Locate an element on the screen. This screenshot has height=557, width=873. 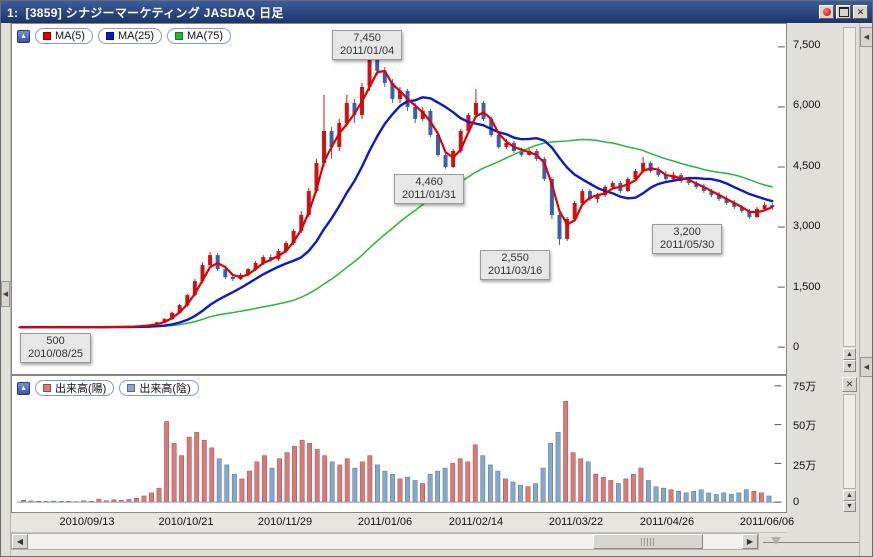
volume-legend-chip: 出来高(陰) is located at coordinates (159, 388).